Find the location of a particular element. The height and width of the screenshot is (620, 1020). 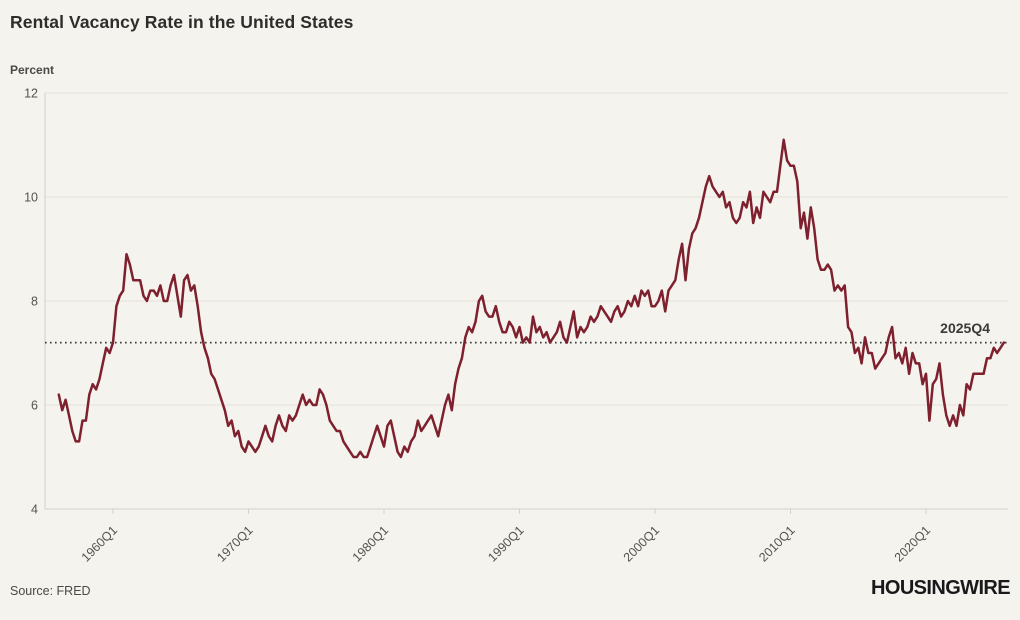

y-tick-label: 6 is located at coordinates (34, 406).